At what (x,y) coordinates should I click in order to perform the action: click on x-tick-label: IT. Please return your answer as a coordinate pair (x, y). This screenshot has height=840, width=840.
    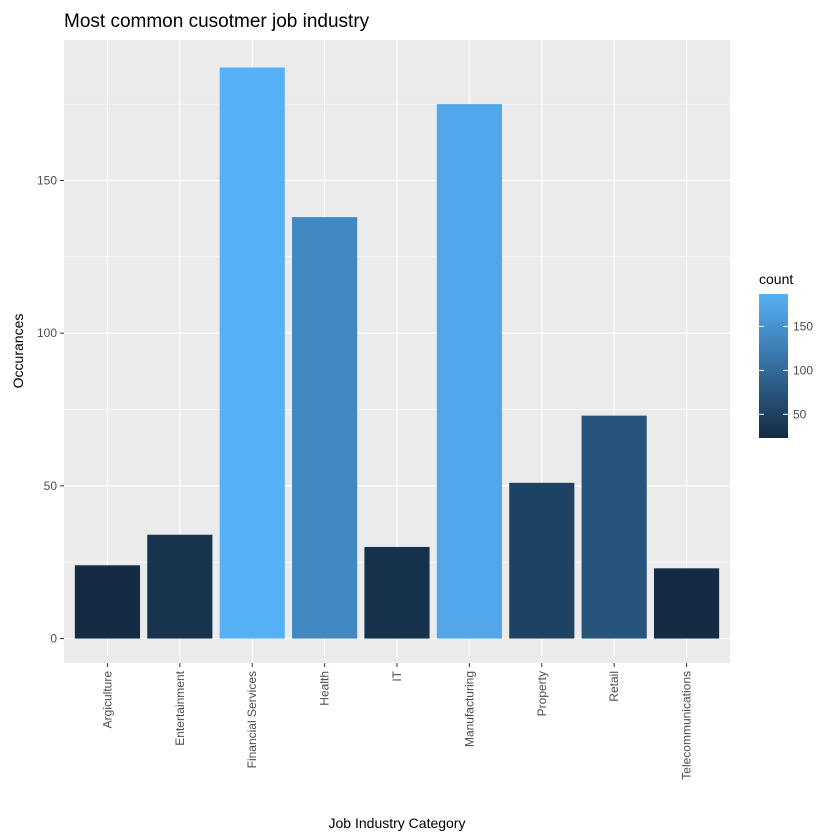
    Looking at the image, I should click on (397, 675).